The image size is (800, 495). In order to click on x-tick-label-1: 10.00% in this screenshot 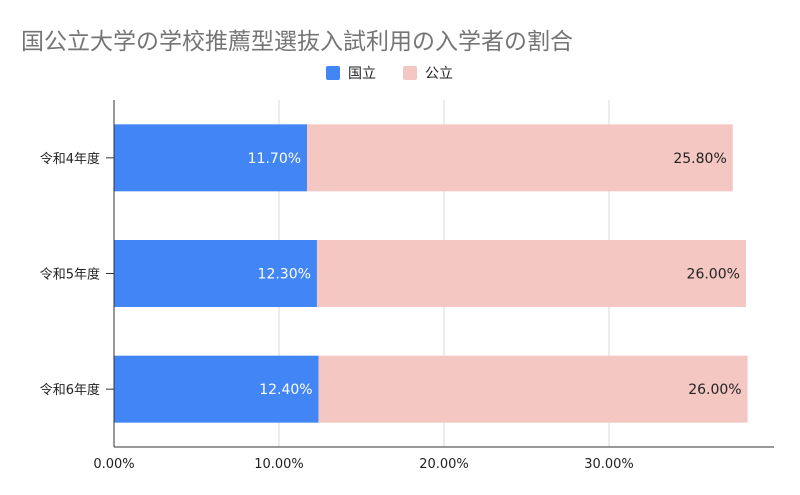, I will do `click(279, 464)`.